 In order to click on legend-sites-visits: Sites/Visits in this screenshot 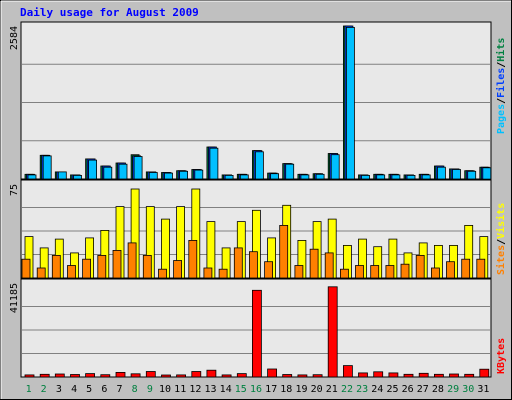, I will do `click(501, 239)`.